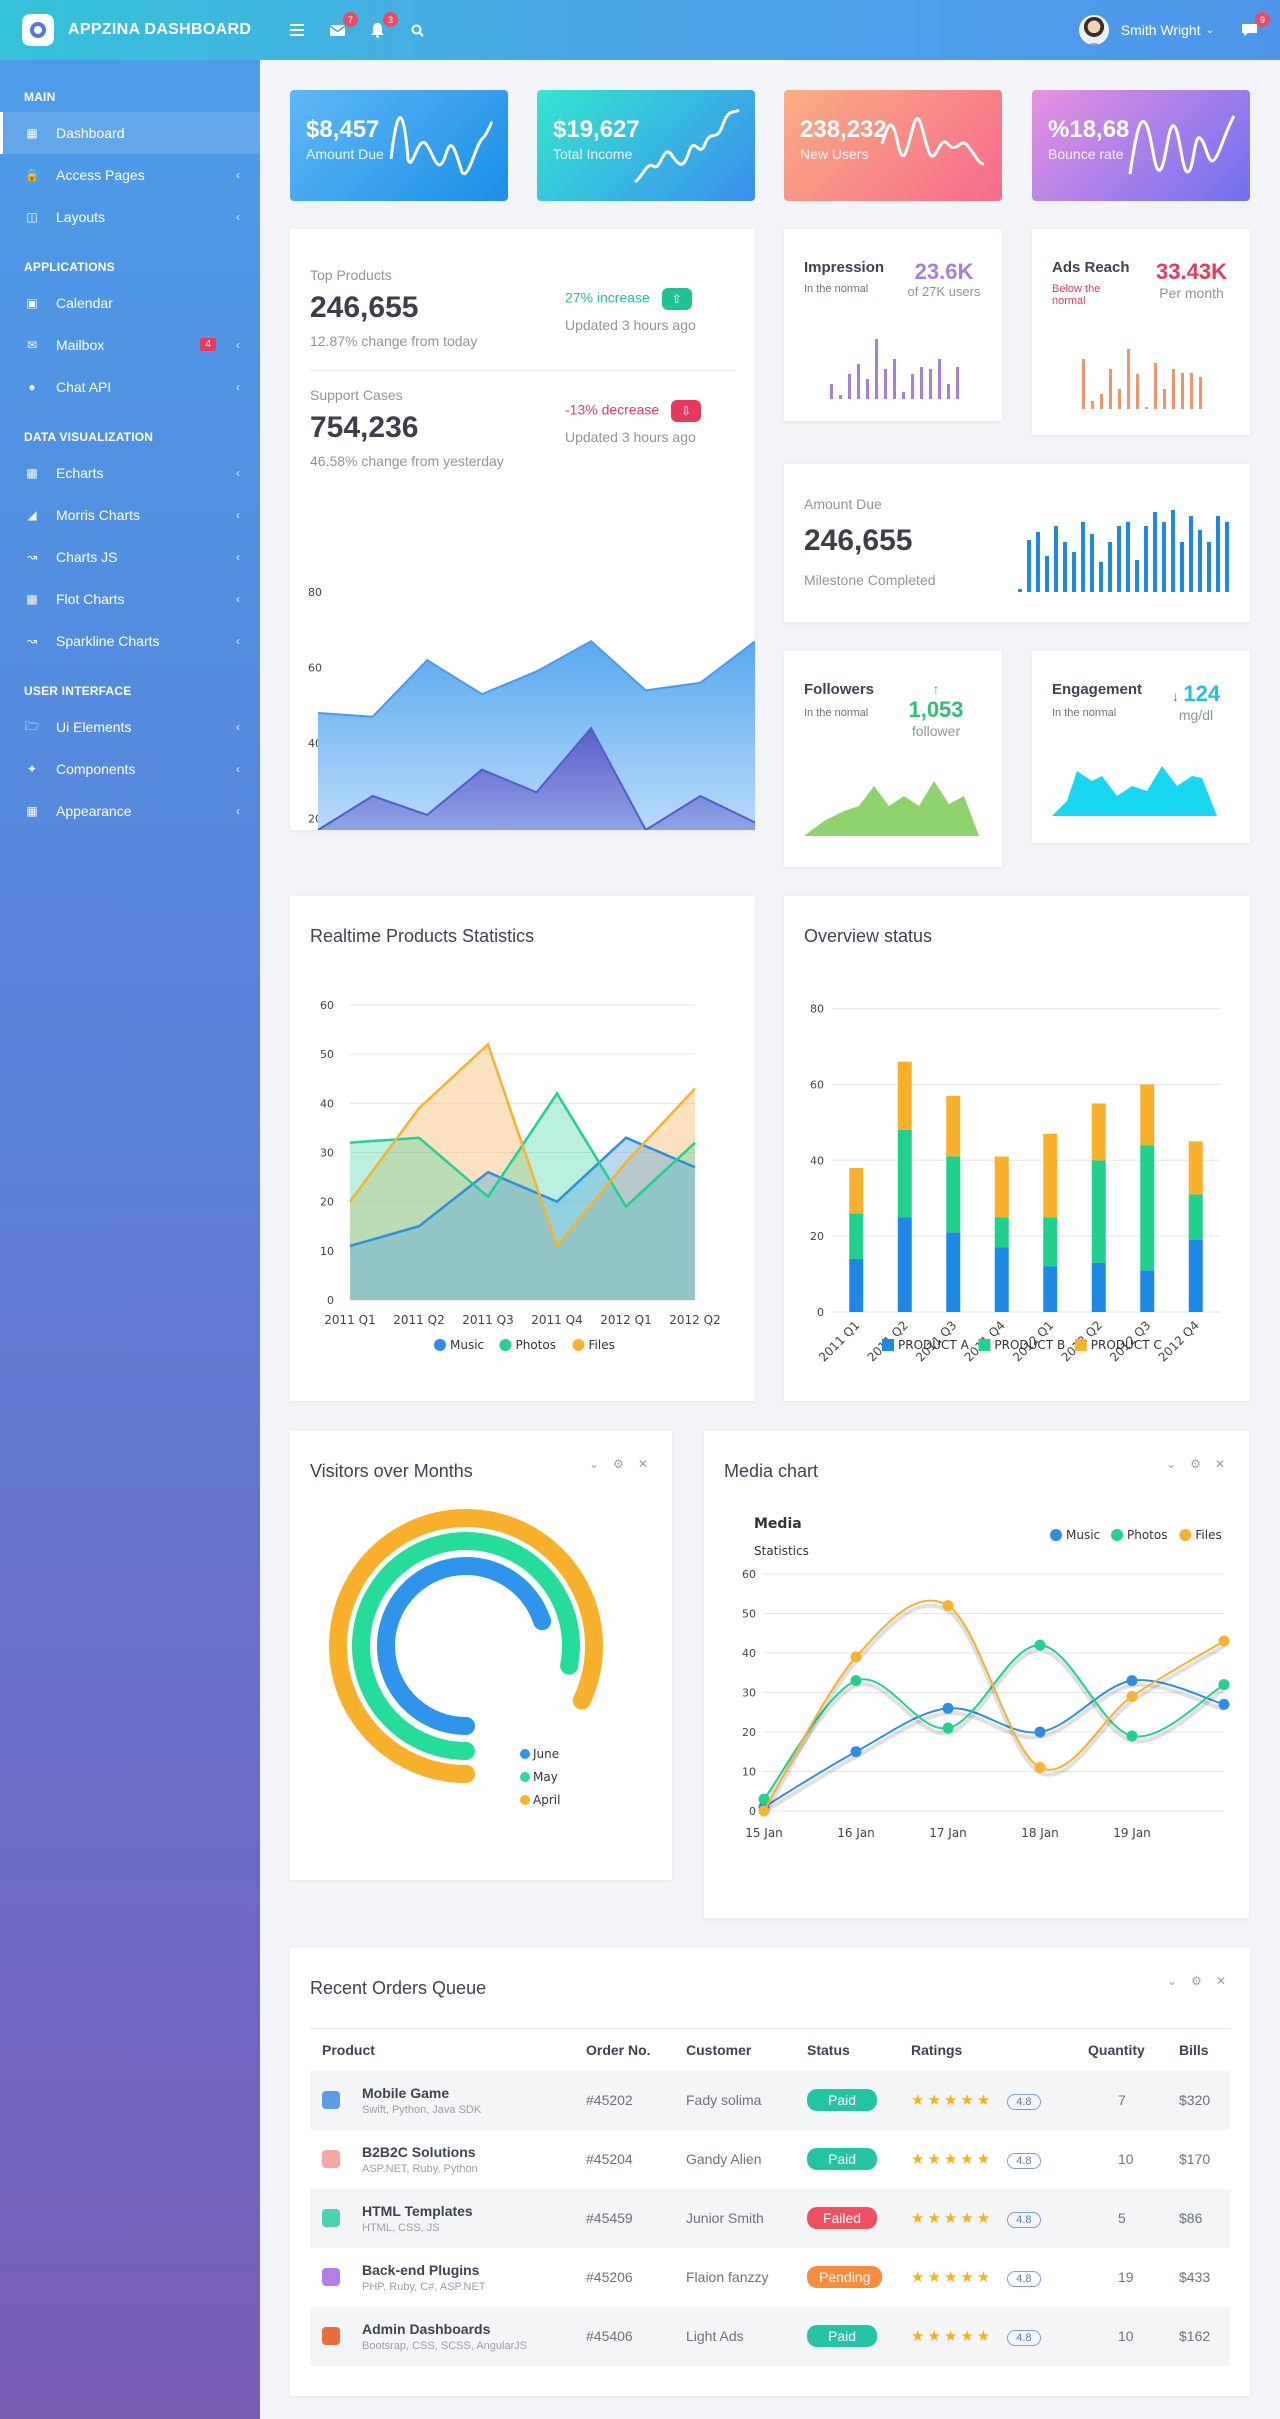 This screenshot has height=2419, width=1280. I want to click on avatar, so click(1093, 30).